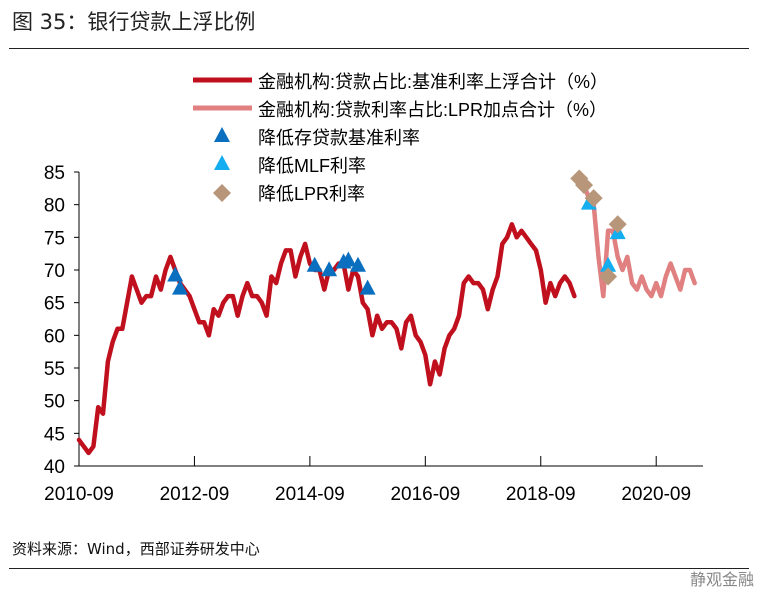 The width and height of the screenshot is (764, 611). What do you see at coordinates (339, 138) in the screenshot?
I see `legend-label: 降低存贷款基准利率` at bounding box center [339, 138].